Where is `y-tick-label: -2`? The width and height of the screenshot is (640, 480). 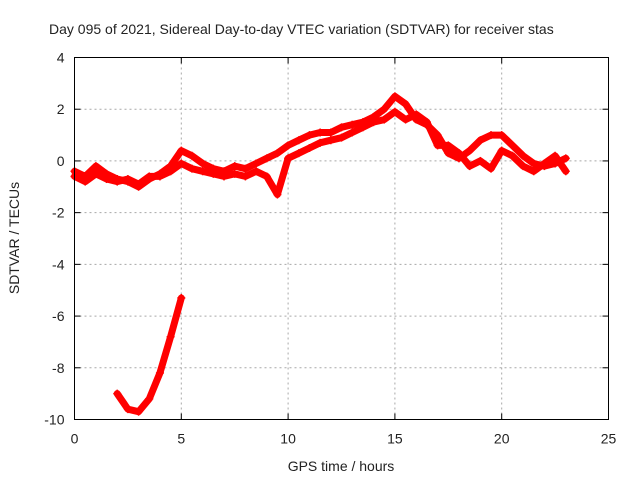 y-tick-label: -2 is located at coordinates (58, 213).